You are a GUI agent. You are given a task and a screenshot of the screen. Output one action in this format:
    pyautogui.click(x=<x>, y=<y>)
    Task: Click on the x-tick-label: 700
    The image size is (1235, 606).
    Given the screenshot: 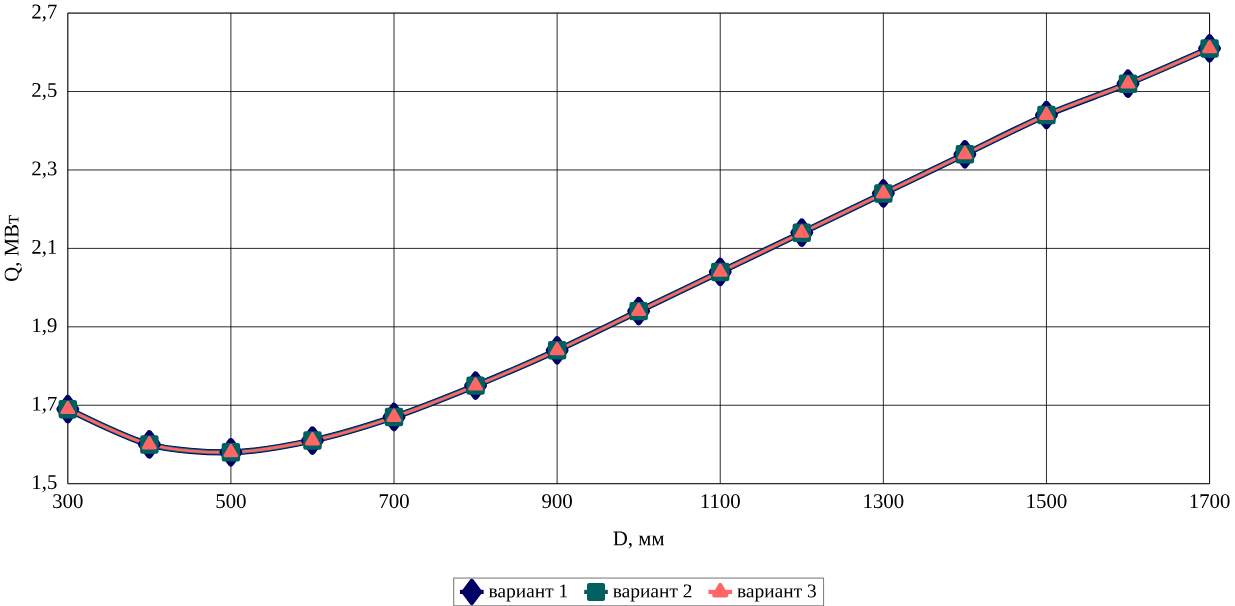 What is the action you would take?
    pyautogui.click(x=394, y=501)
    